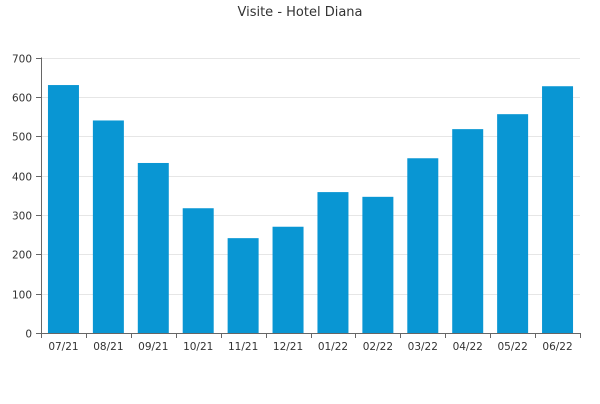 Image resolution: width=600 pixels, height=404 pixels. Describe the element at coordinates (22, 138) in the screenshot. I see `y-tick-label: 500` at that location.